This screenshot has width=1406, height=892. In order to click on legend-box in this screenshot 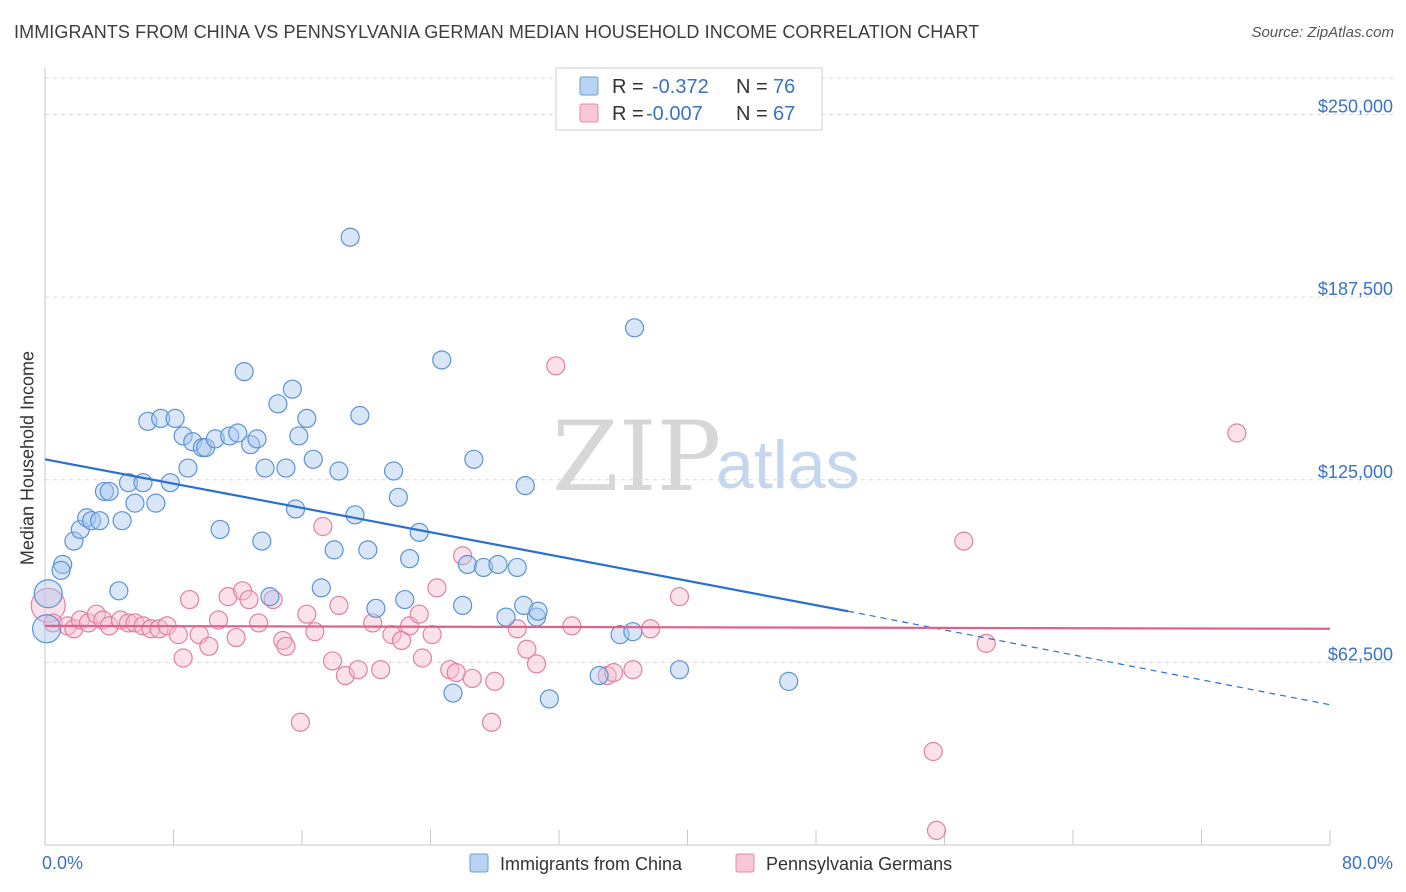, I will do `click(689, 99)`.